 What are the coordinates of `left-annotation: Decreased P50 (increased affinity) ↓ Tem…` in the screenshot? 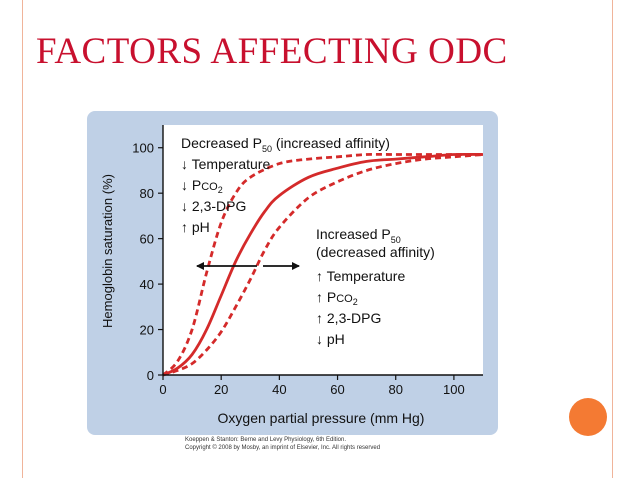 It's located at (285, 185).